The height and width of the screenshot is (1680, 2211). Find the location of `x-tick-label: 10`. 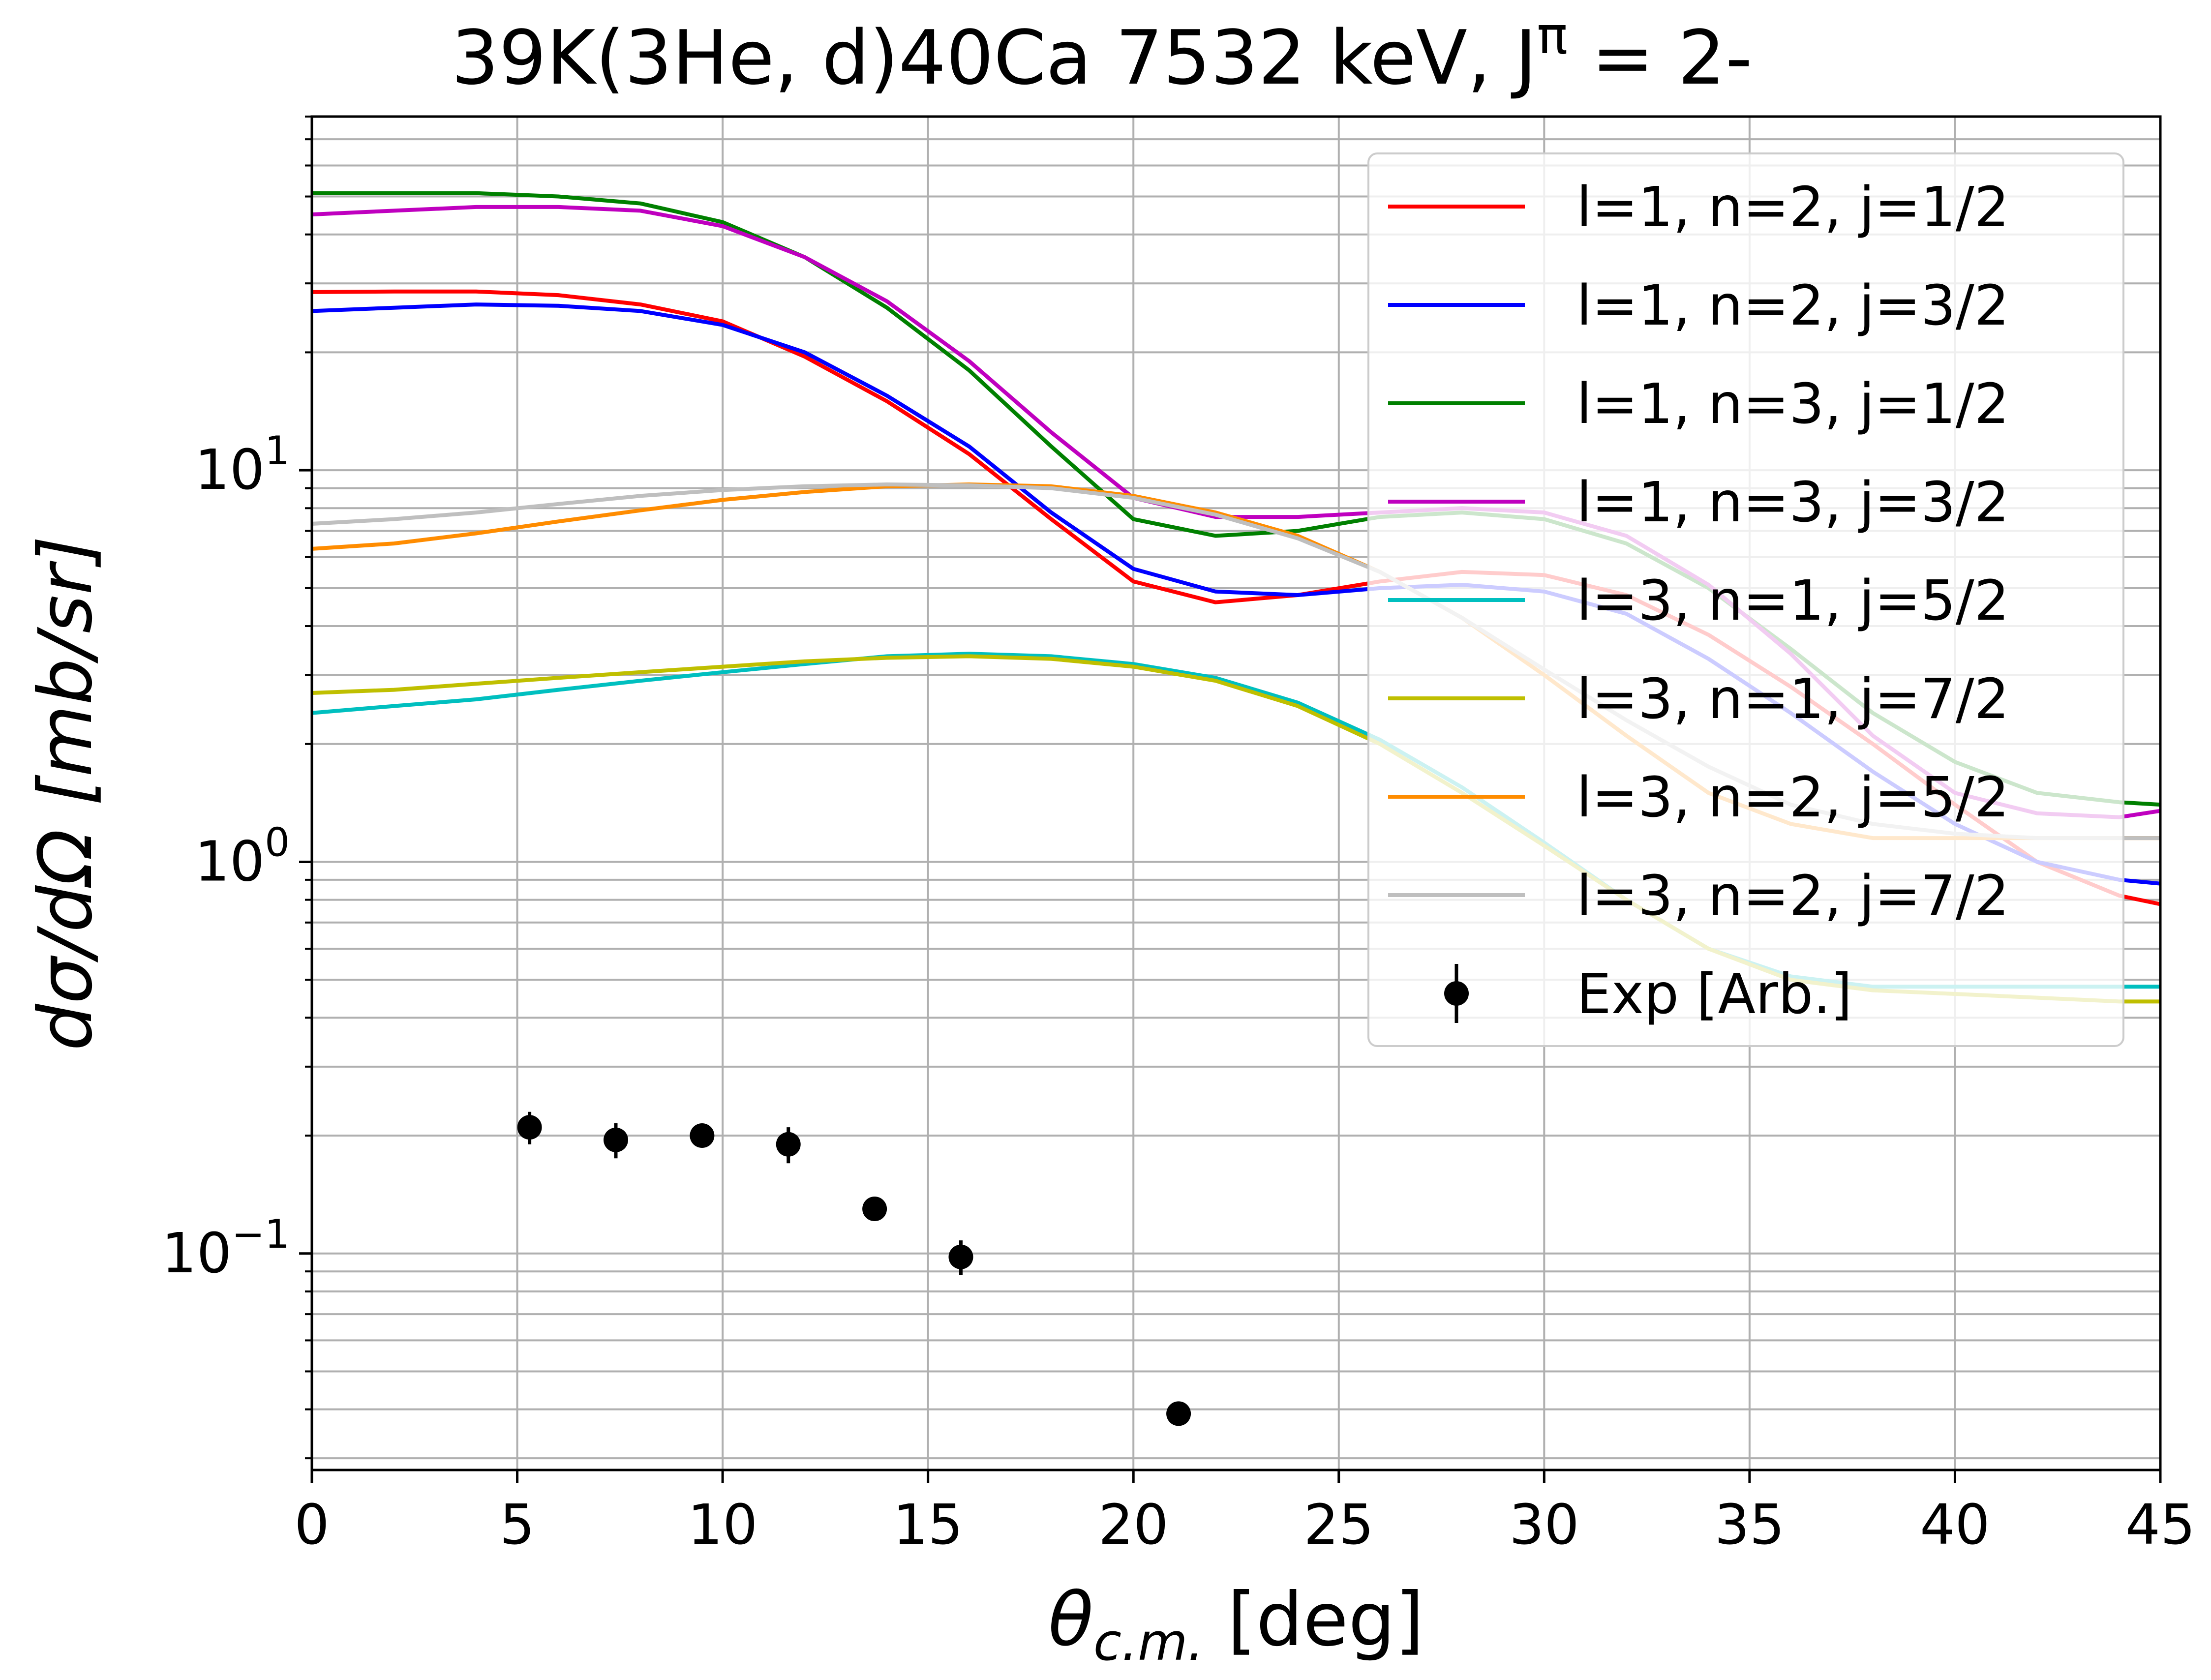

x-tick-label: 10 is located at coordinates (723, 1525).